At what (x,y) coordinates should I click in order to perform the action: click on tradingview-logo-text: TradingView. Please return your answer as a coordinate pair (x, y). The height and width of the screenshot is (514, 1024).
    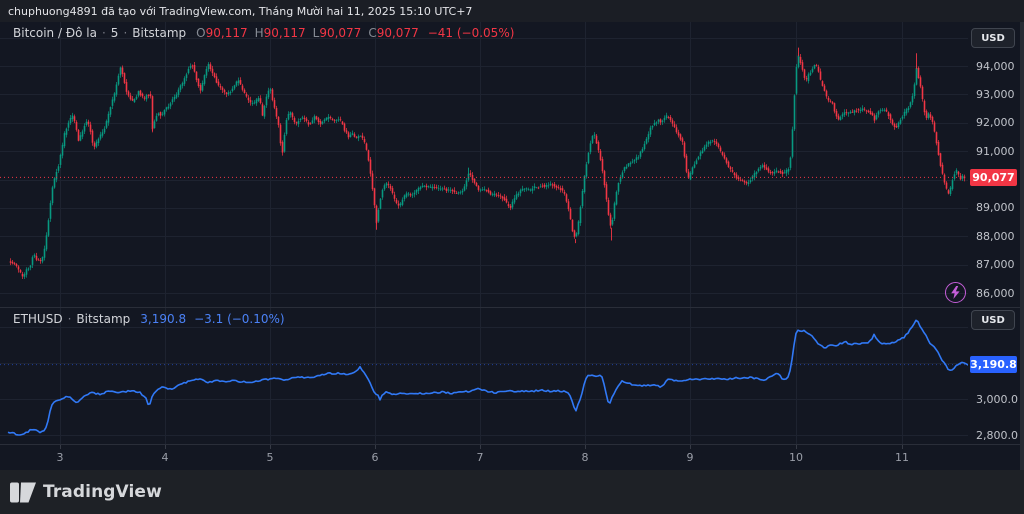
    Looking at the image, I should click on (102, 492).